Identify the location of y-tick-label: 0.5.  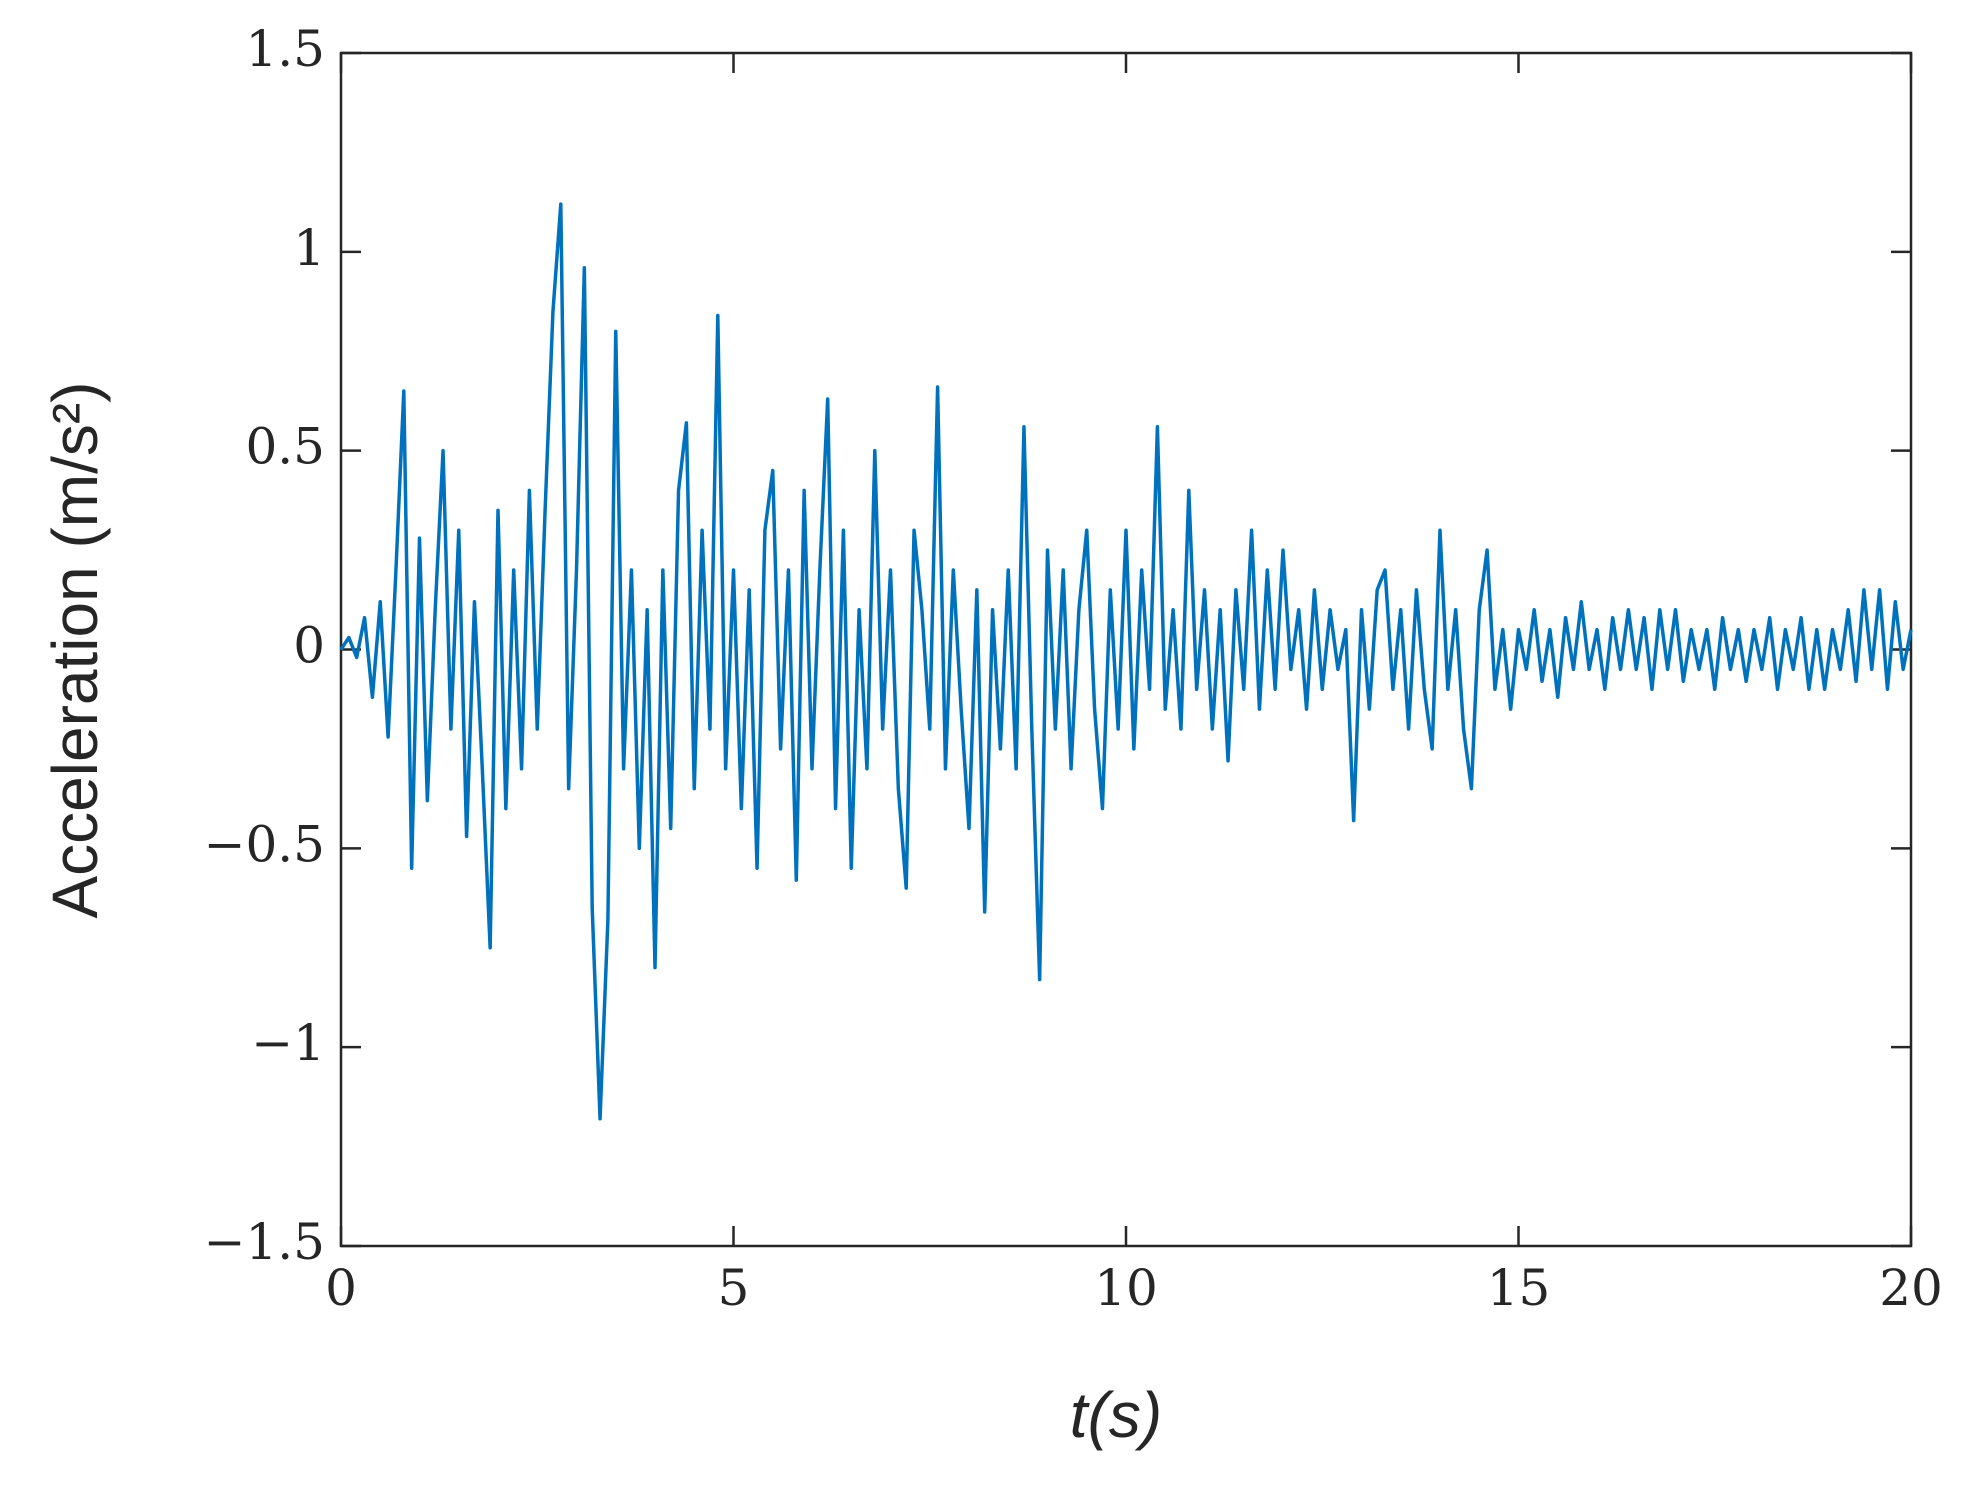
(285, 447).